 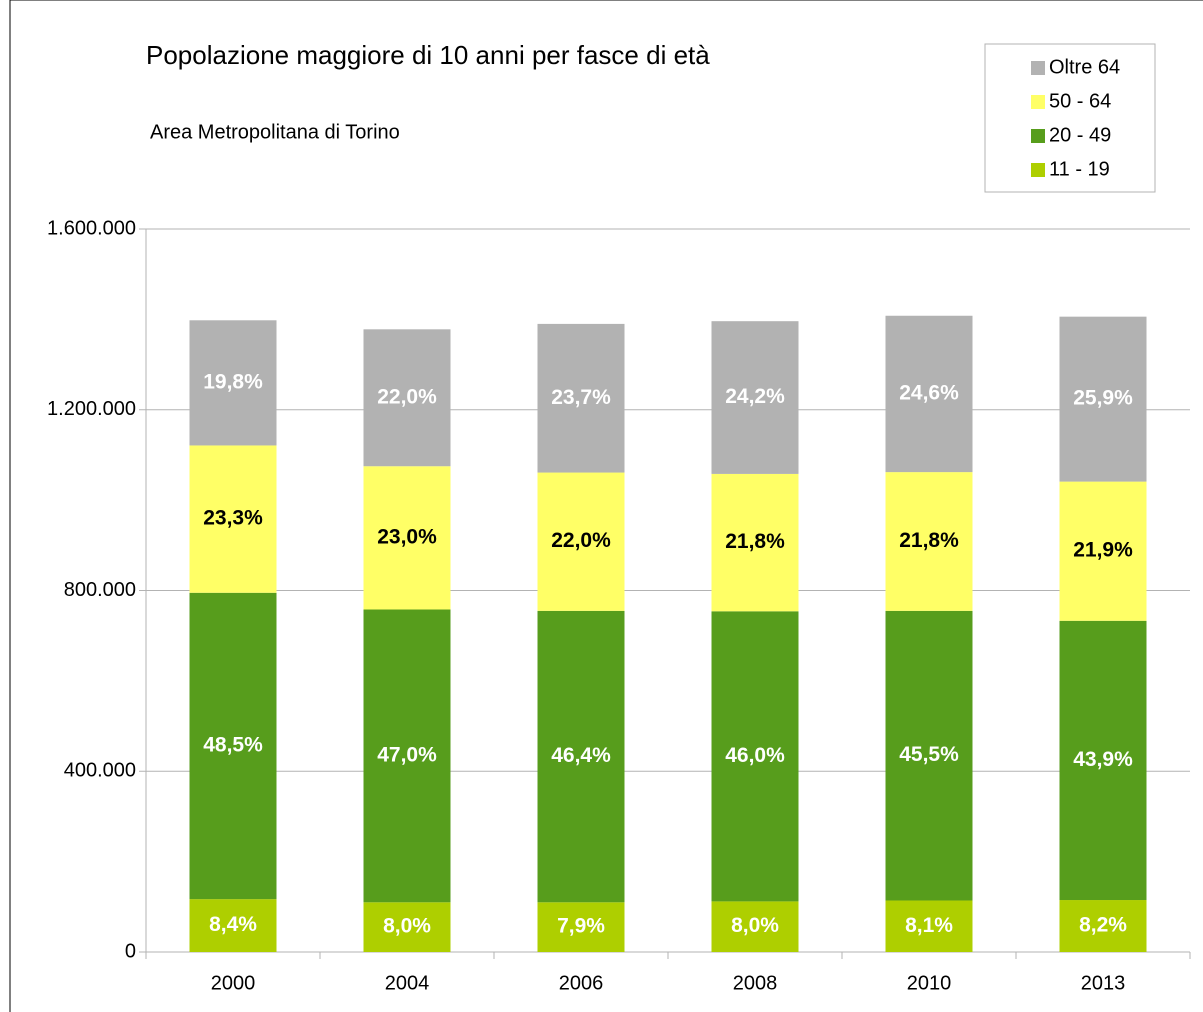 I want to click on y-tick-label: 1.200.000, so click(x=91, y=409).